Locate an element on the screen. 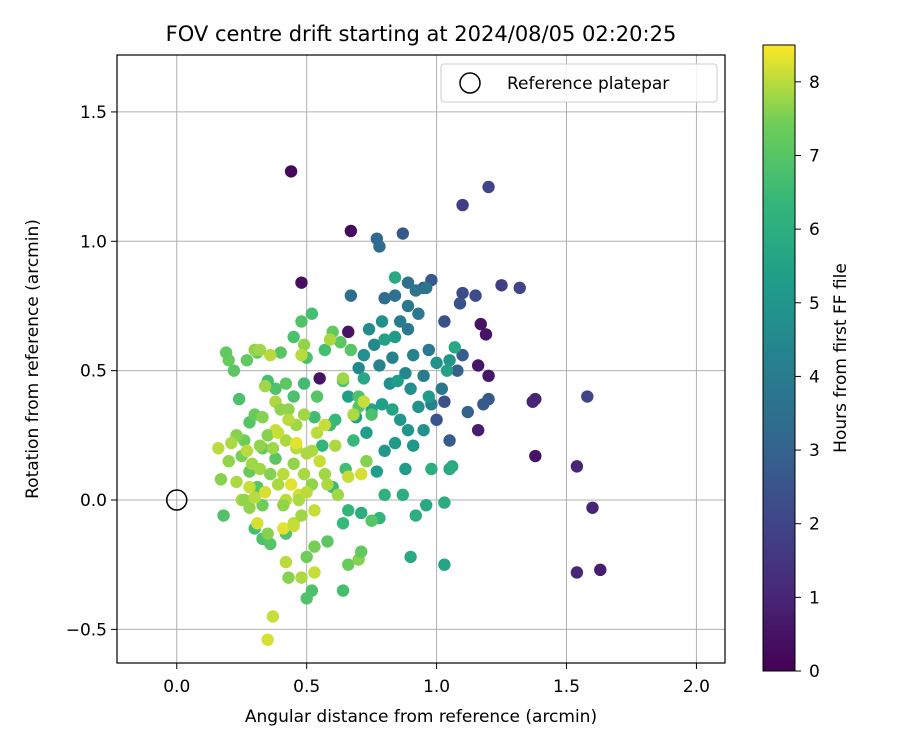 This screenshot has height=754, width=900. legend-box is located at coordinates (579, 83).